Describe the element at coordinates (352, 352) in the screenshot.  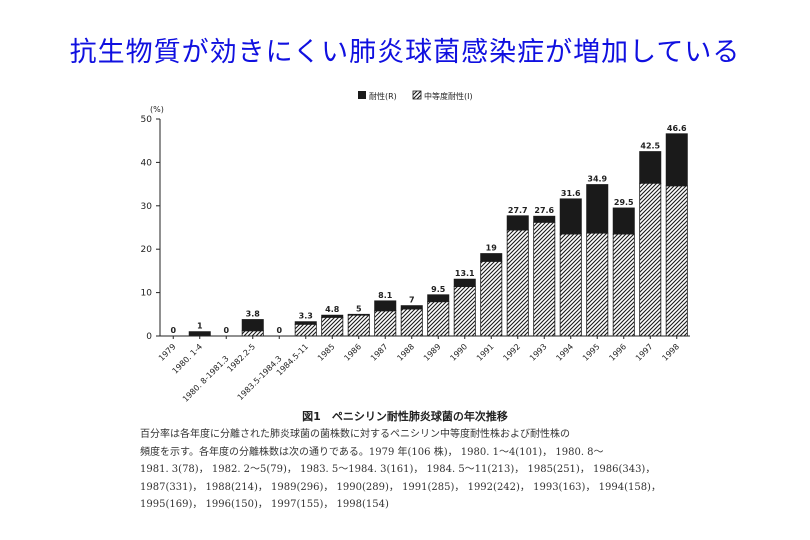
I see `x-tick-label: 1986` at that location.